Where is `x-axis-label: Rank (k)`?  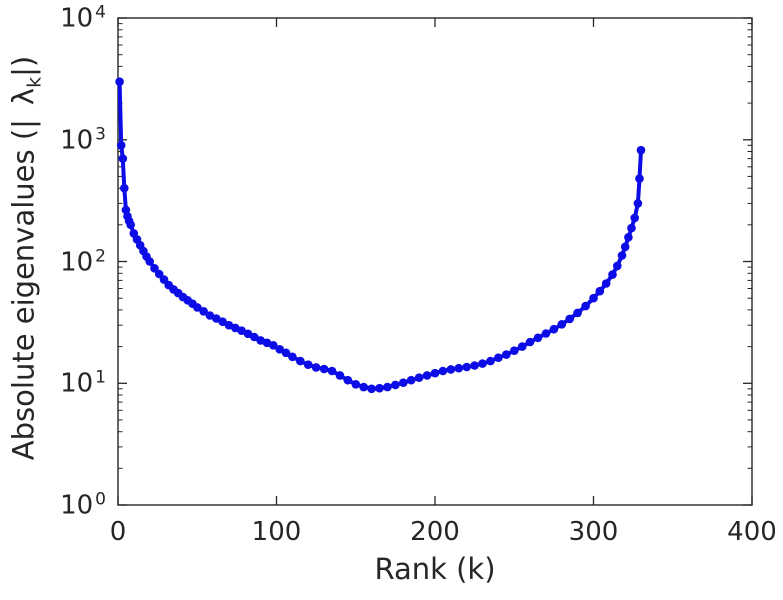
x-axis-label: Rank (k) is located at coordinates (435, 569).